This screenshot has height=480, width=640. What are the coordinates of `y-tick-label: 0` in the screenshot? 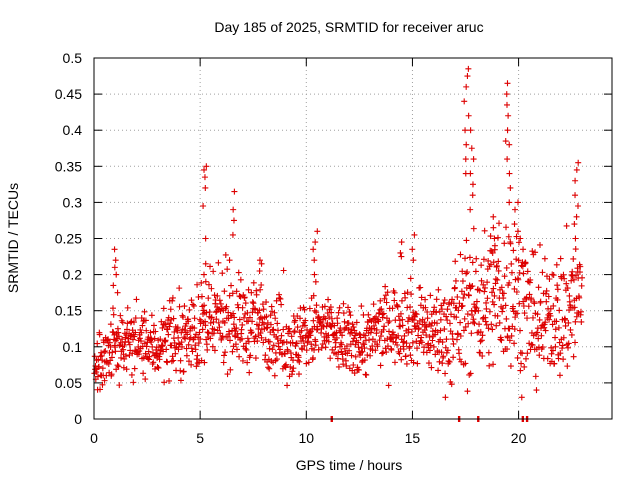 It's located at (78, 419).